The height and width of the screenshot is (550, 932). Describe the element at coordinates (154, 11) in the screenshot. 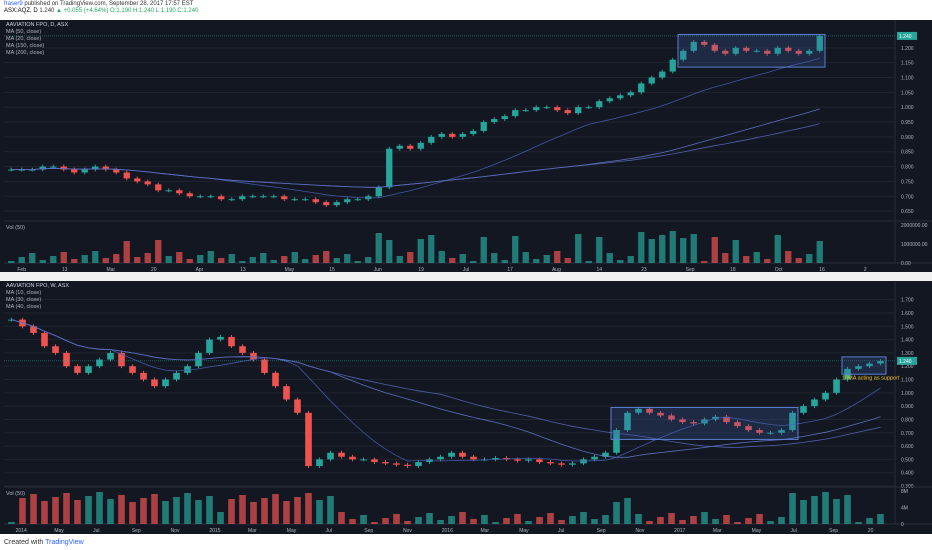

I see `ohlc-values: O:1.190 H:1.240 L:1.190 C:1.240` at that location.